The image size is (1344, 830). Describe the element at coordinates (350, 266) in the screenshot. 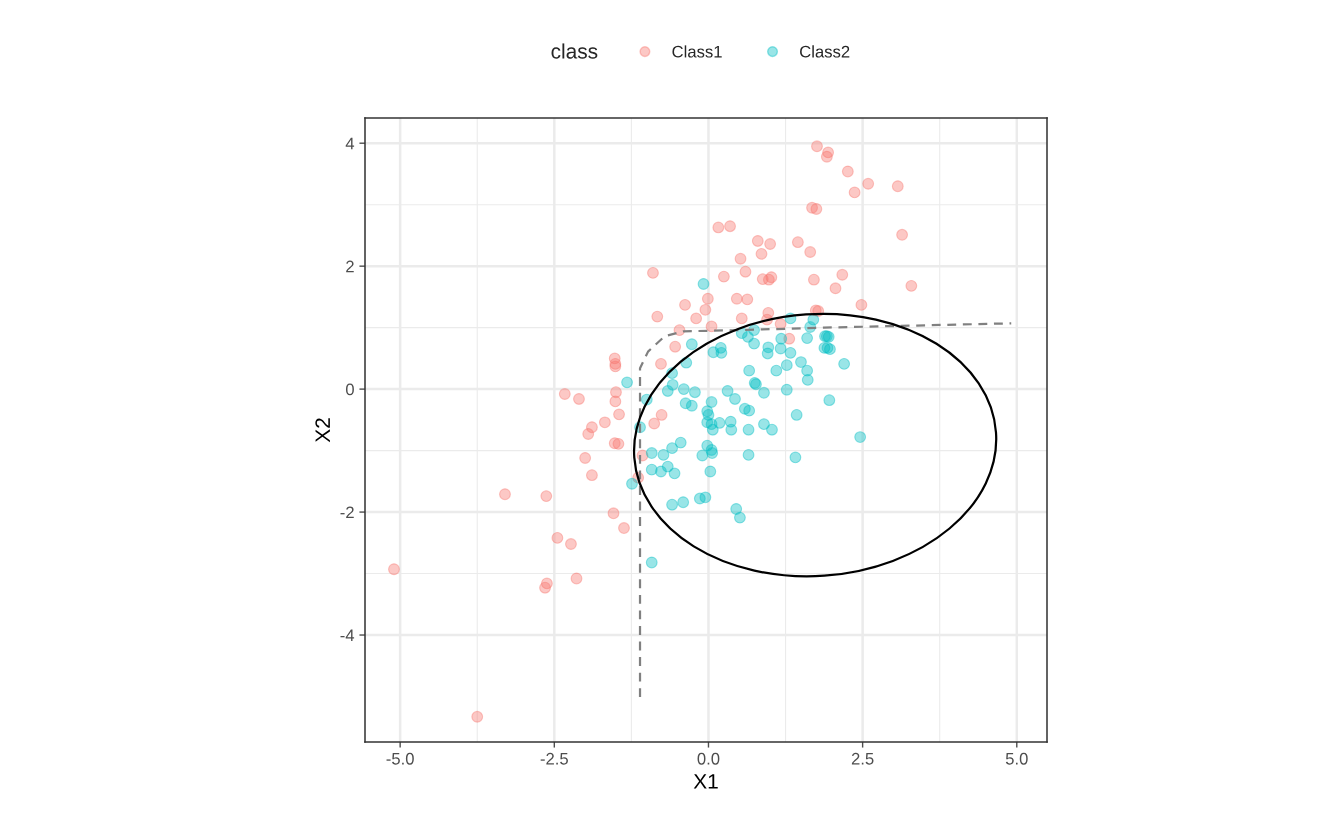

I see `y-tick-label: 2` at that location.